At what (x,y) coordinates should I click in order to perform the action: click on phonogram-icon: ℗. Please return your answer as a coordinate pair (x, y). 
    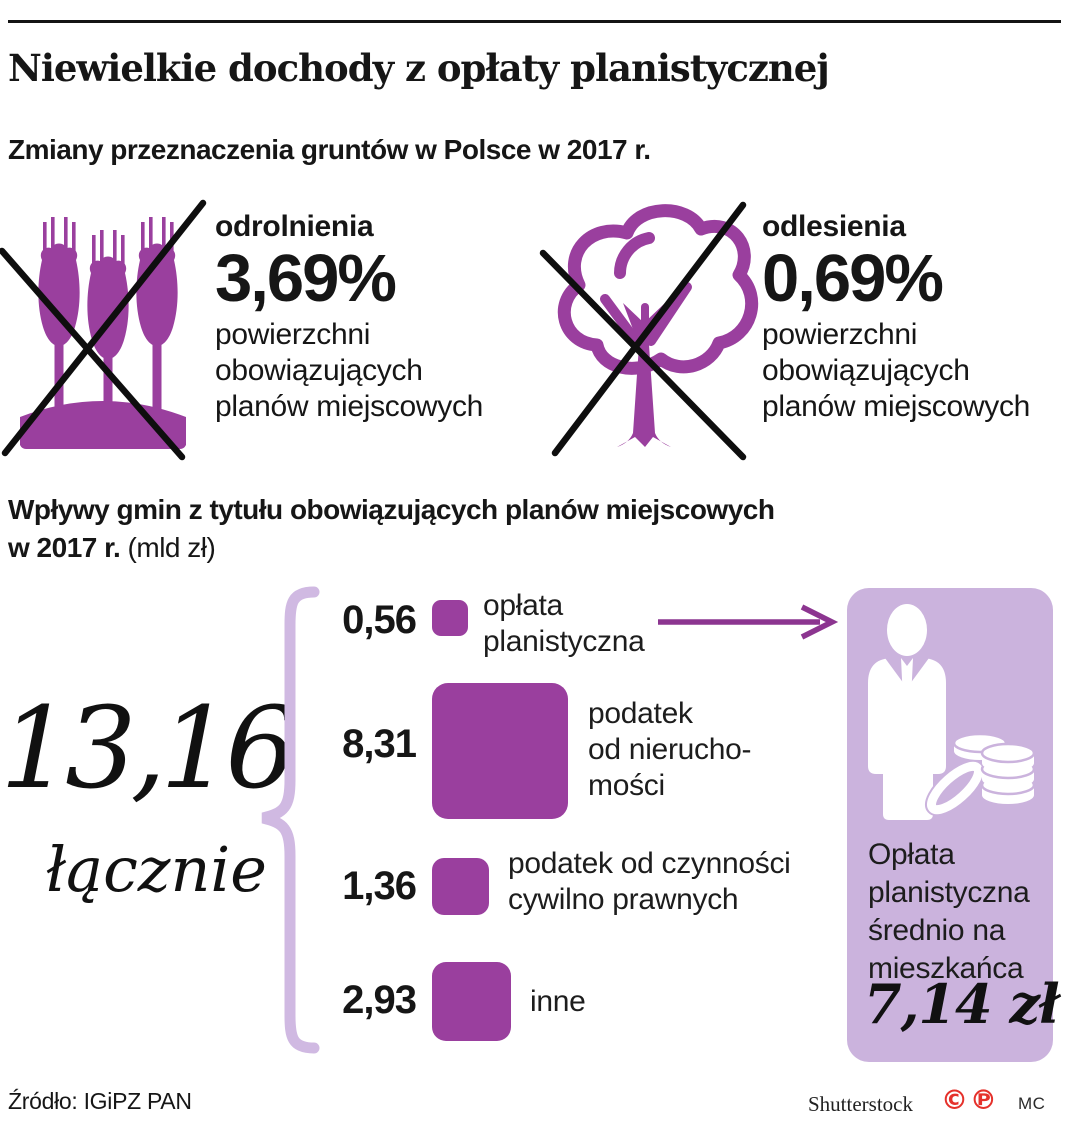
    Looking at the image, I should click on (983, 1100).